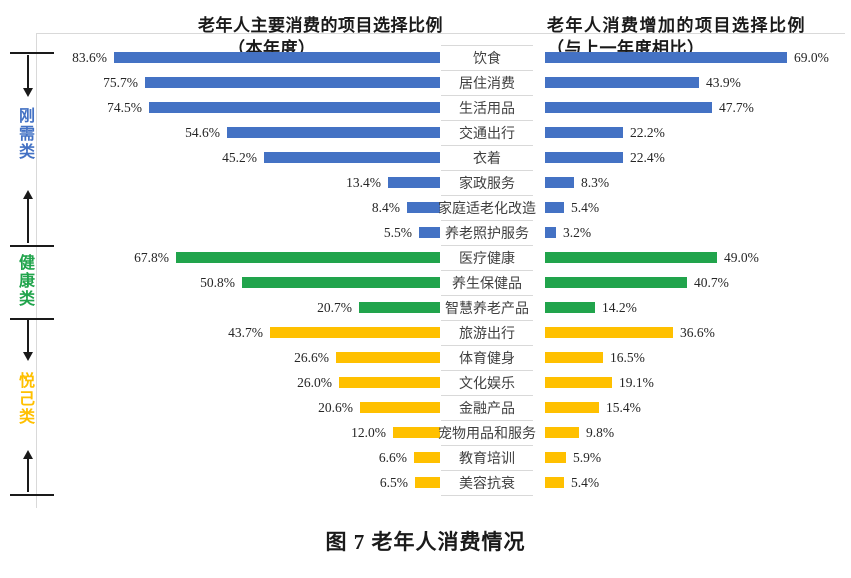 Image resolution: width=851 pixels, height=578 pixels. Describe the element at coordinates (697, 332) in the screenshot. I see `increase-consumption-value: 36.6%` at that location.